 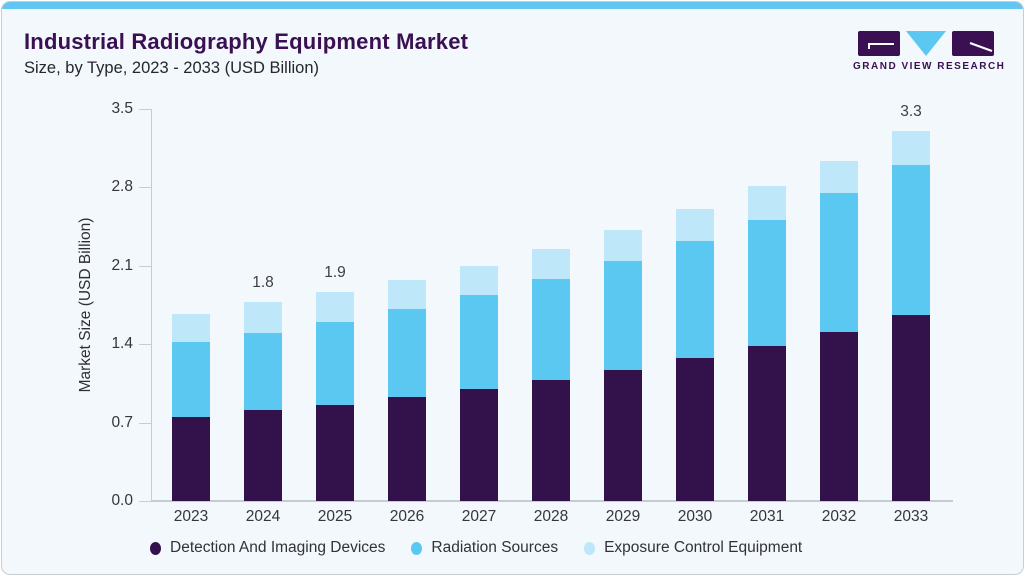 I want to click on legend-item: Radiation Sources, so click(x=484, y=548).